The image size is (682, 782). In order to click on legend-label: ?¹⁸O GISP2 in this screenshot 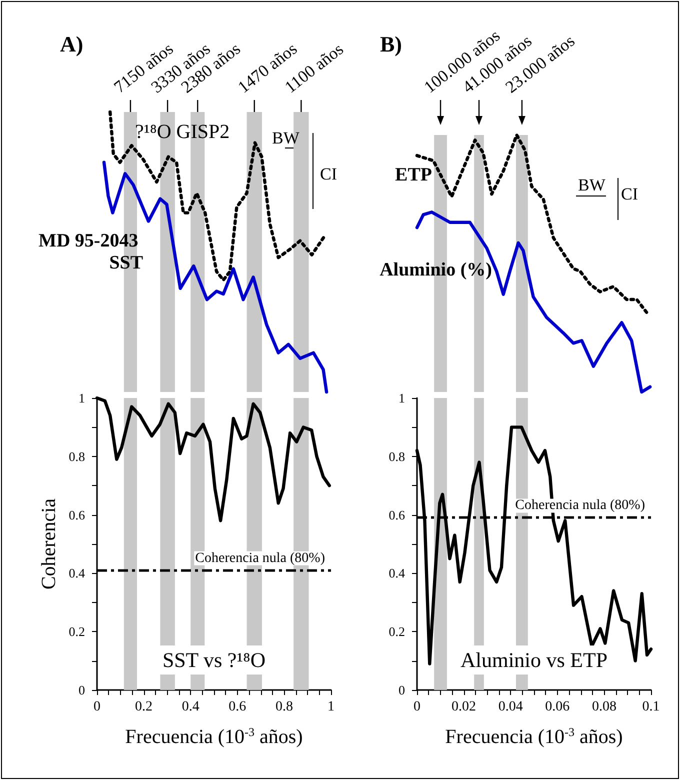, I will do `click(182, 132)`.